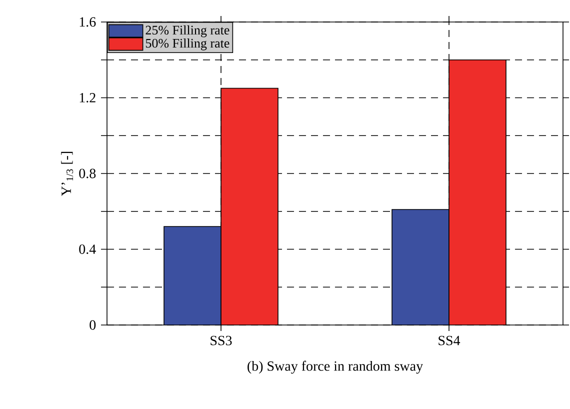 The height and width of the screenshot is (409, 570). What do you see at coordinates (88, 22) in the screenshot?
I see `y-tick-label: 1.6` at bounding box center [88, 22].